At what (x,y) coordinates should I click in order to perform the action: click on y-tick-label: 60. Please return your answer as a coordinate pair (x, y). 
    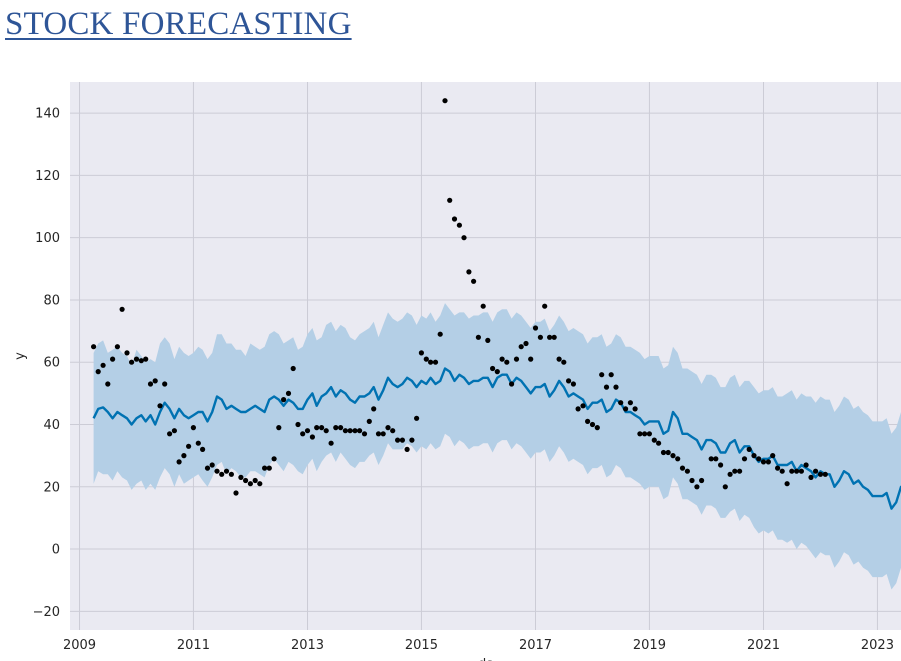
    Looking at the image, I should click on (51, 363).